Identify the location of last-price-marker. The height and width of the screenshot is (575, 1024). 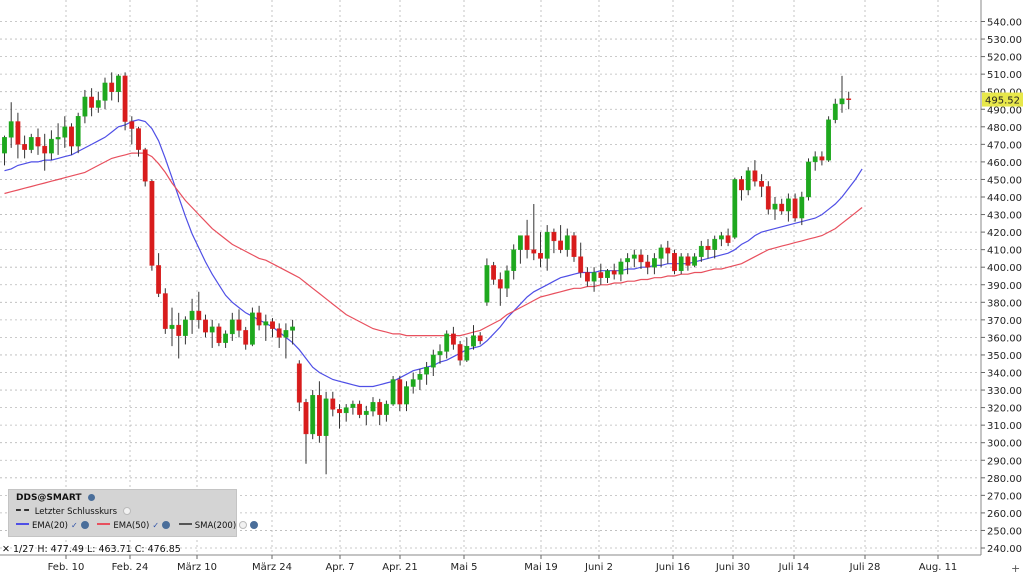
(1002, 99).